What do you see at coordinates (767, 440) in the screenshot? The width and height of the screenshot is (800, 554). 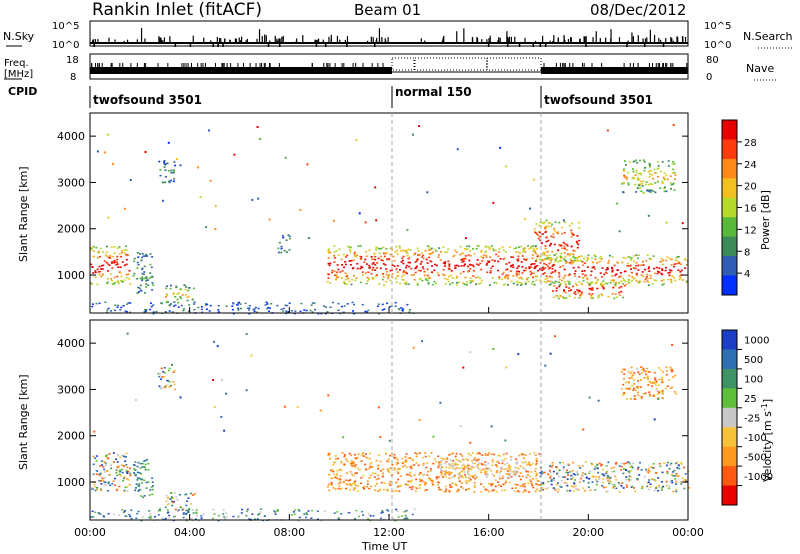 I see `velocity-cbar-label-group: Velocity [m s-1]` at bounding box center [767, 440].